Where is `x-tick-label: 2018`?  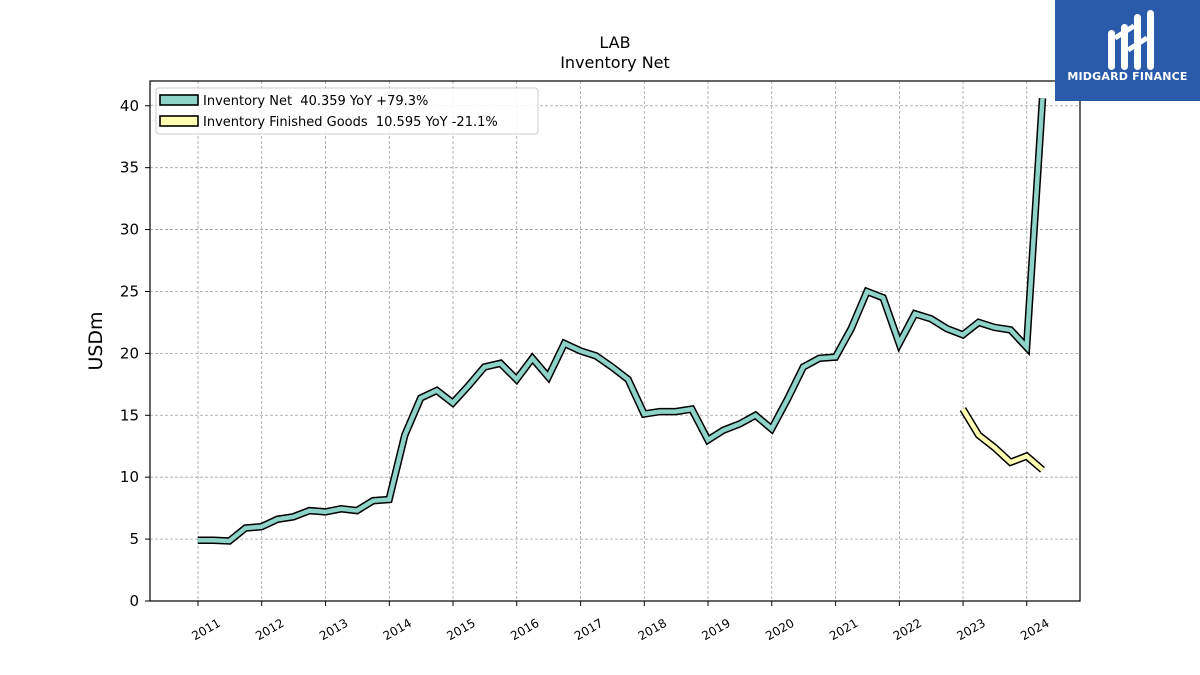
x-tick-label: 2018 is located at coordinates (652, 629).